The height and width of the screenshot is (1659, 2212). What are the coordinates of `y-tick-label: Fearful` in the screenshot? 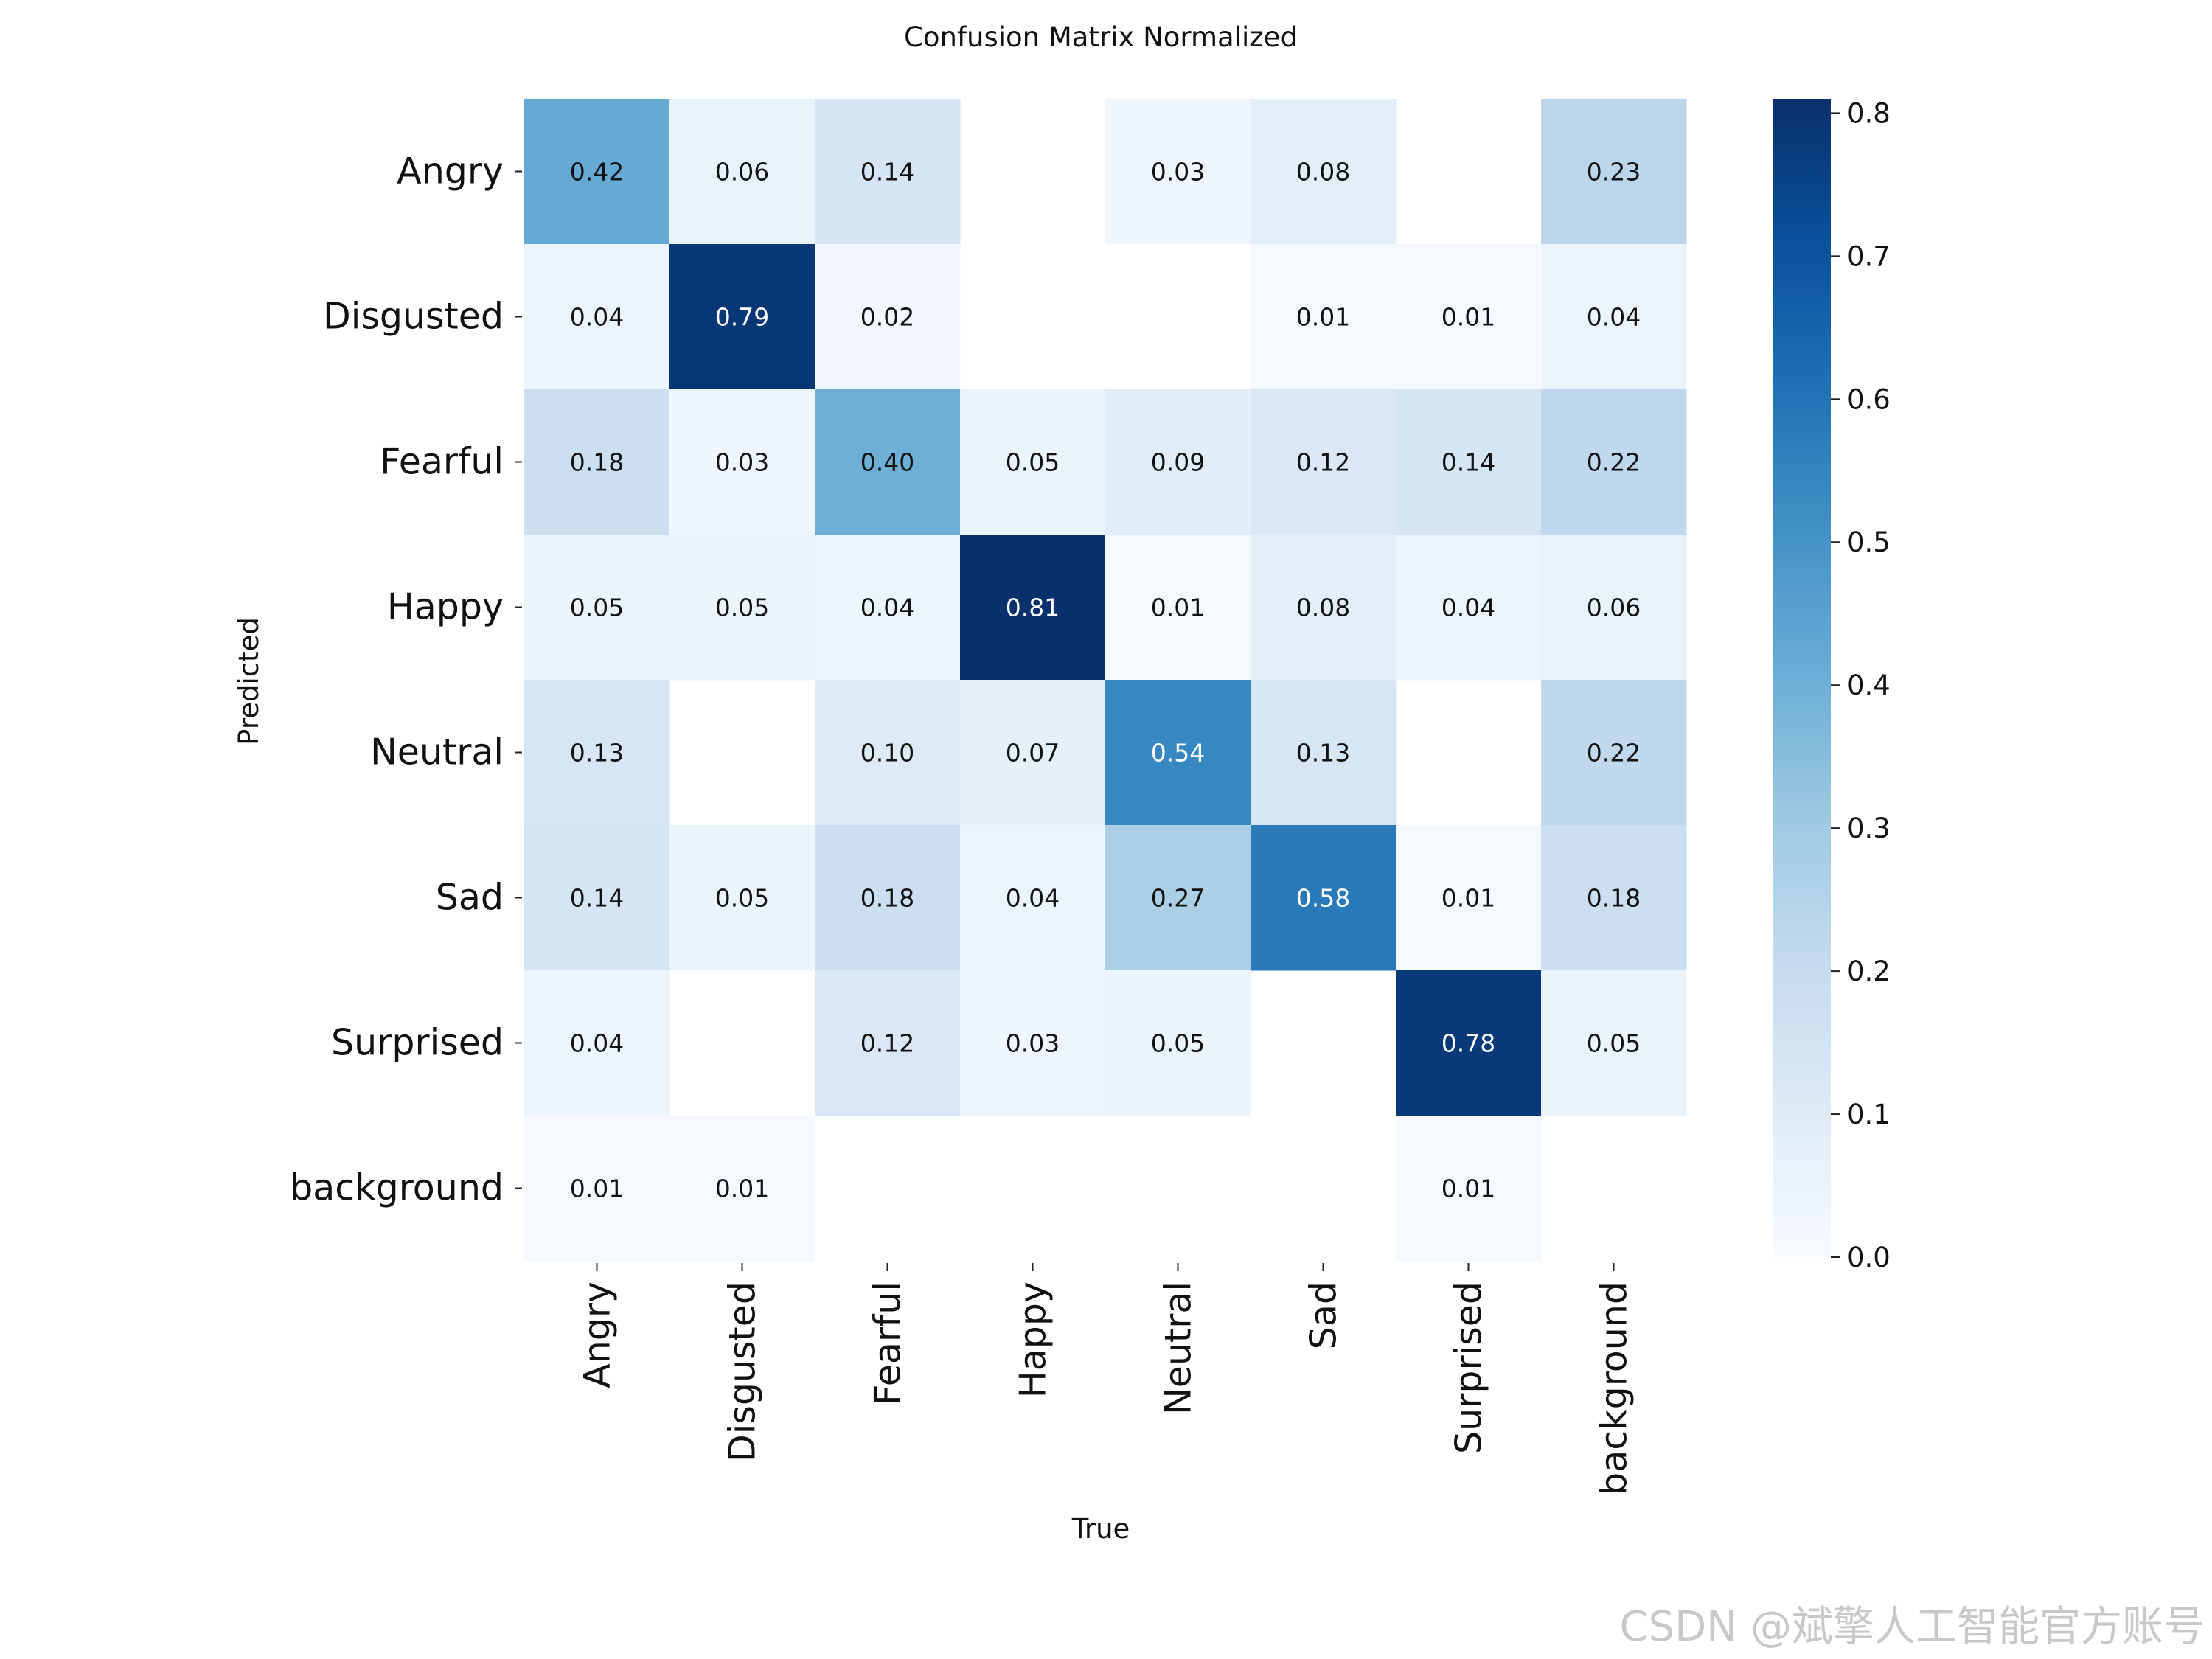 It's located at (442, 462).